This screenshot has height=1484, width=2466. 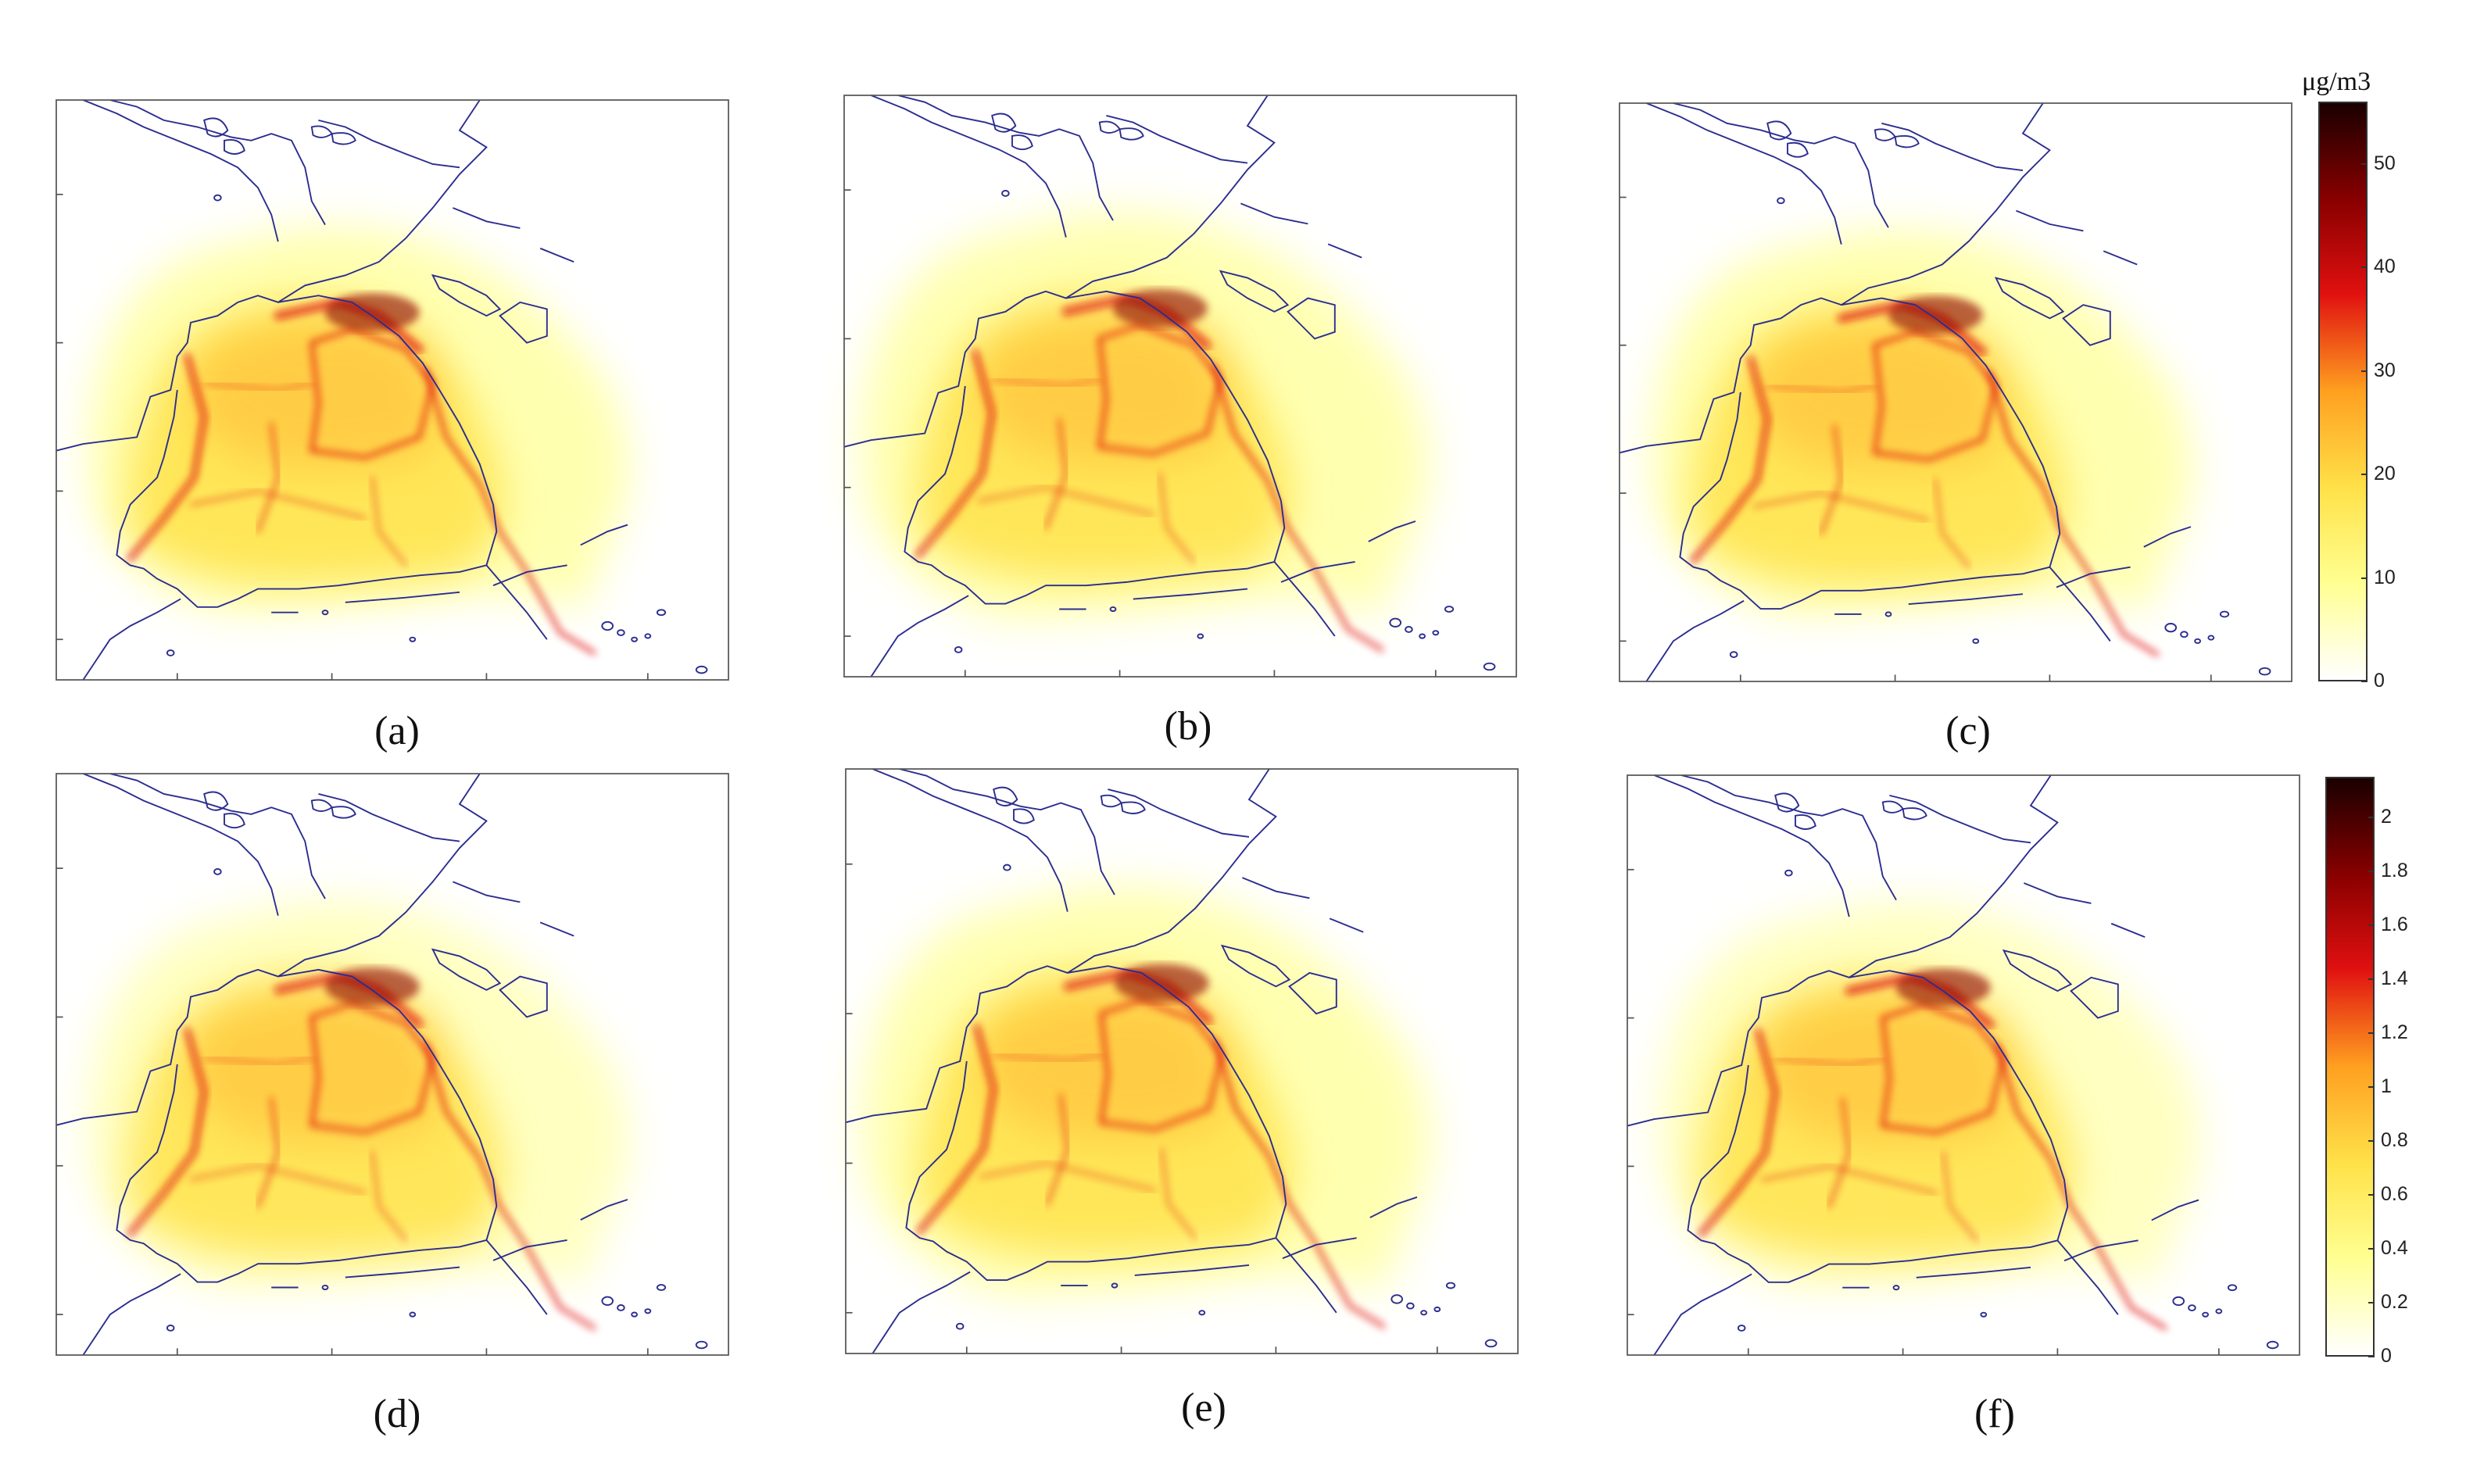 I want to click on colorbar-tick-label: 0.2, so click(x=2394, y=1301).